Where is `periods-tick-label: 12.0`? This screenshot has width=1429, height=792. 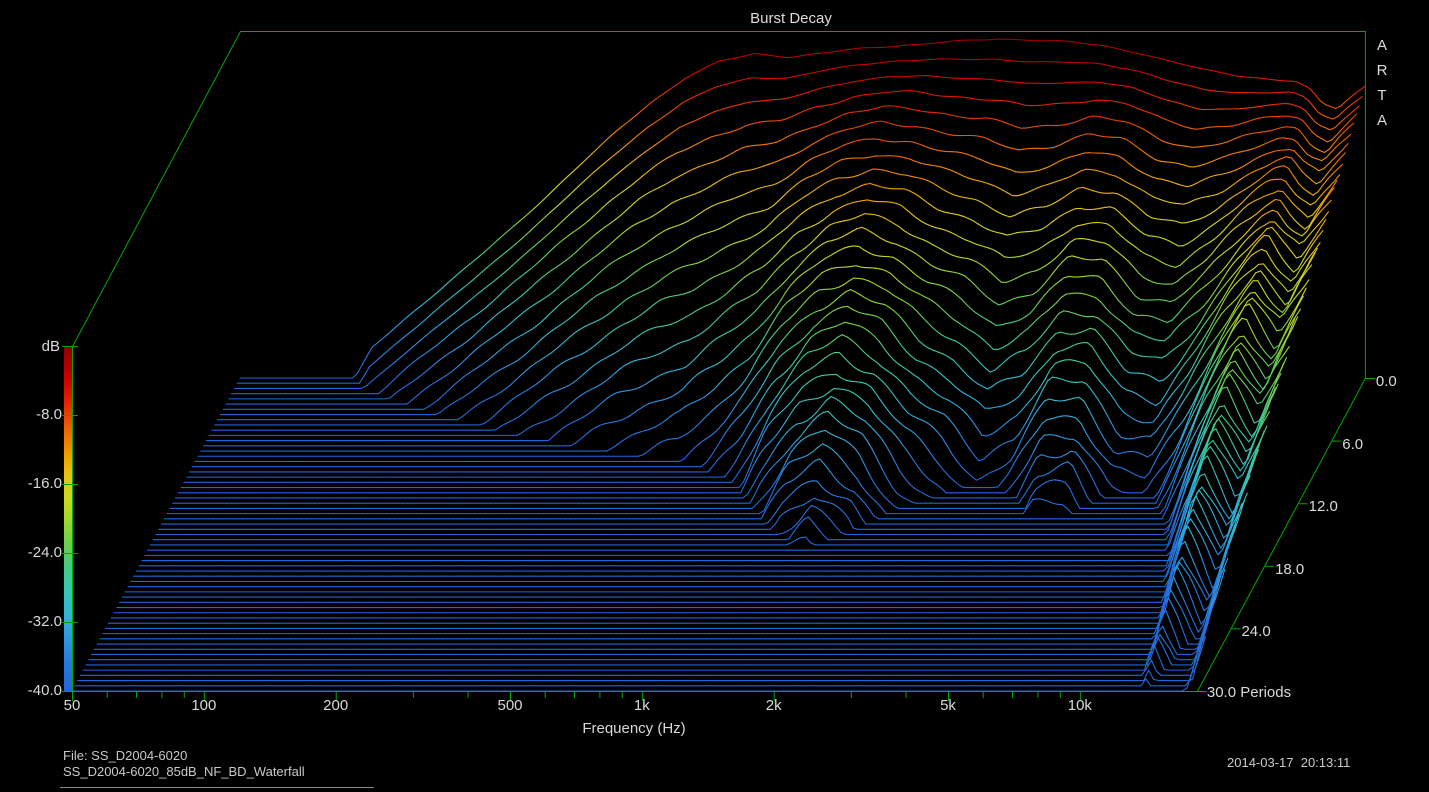 periods-tick-label: 12.0 is located at coordinates (1323, 507).